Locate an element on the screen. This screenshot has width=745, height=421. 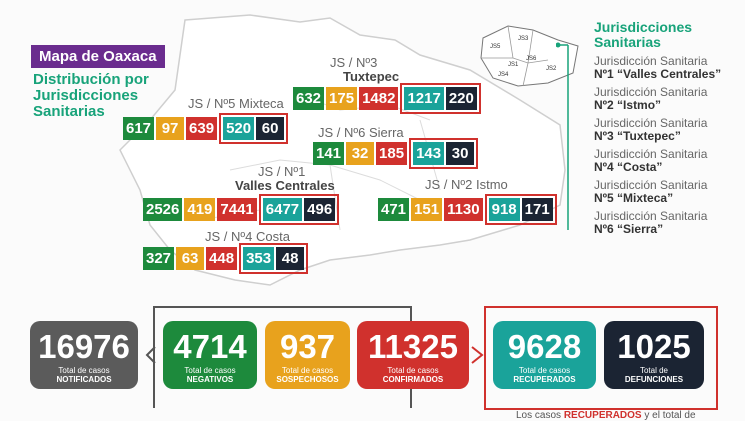
stat-sospechosos: 175 is located at coordinates (342, 98).